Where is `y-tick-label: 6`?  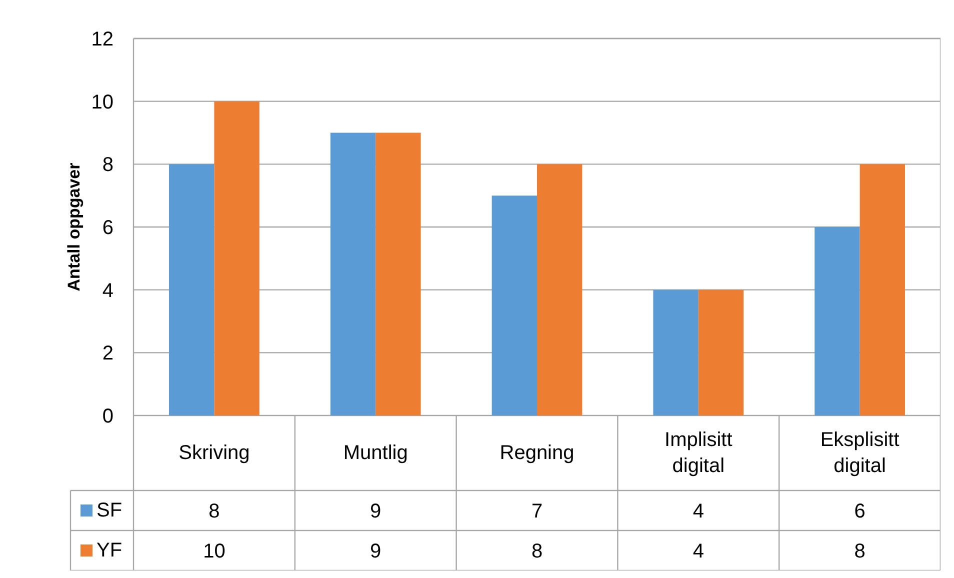 y-tick-label: 6 is located at coordinates (108, 228).